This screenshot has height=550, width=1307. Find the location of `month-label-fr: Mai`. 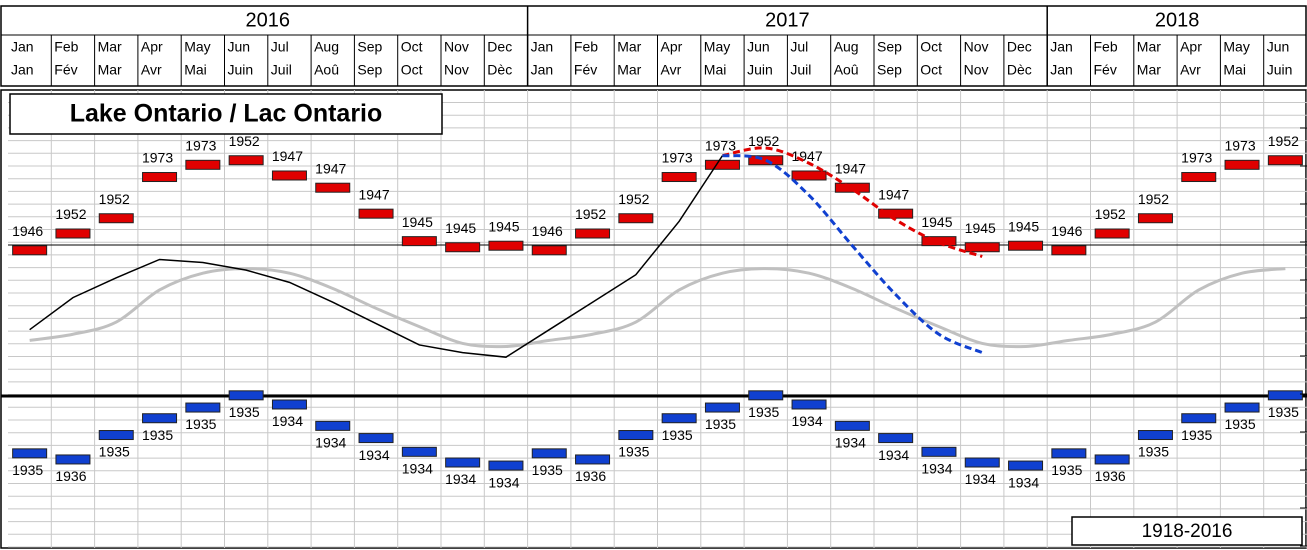

month-label-fr: Mai is located at coordinates (715, 70).